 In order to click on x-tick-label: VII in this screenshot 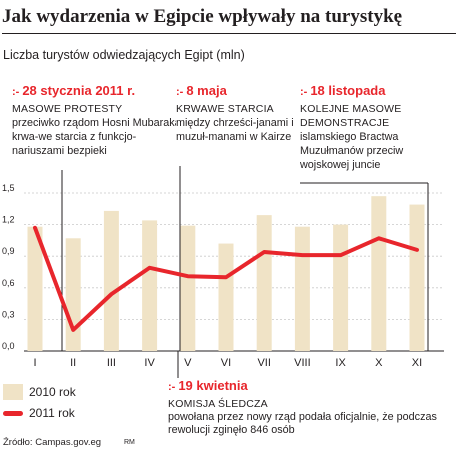, I will do `click(263, 363)`.